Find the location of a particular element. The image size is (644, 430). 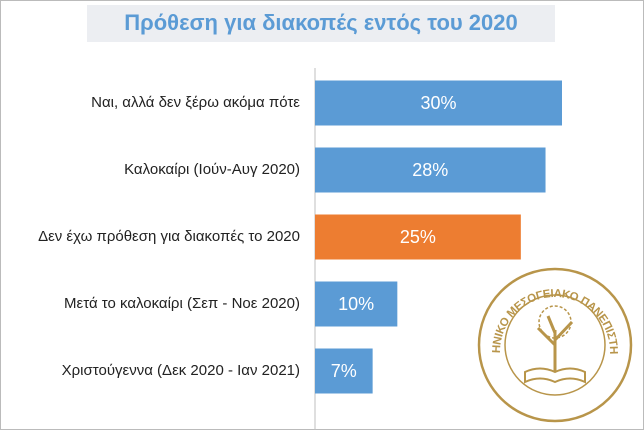

data-label: 28% is located at coordinates (430, 170).